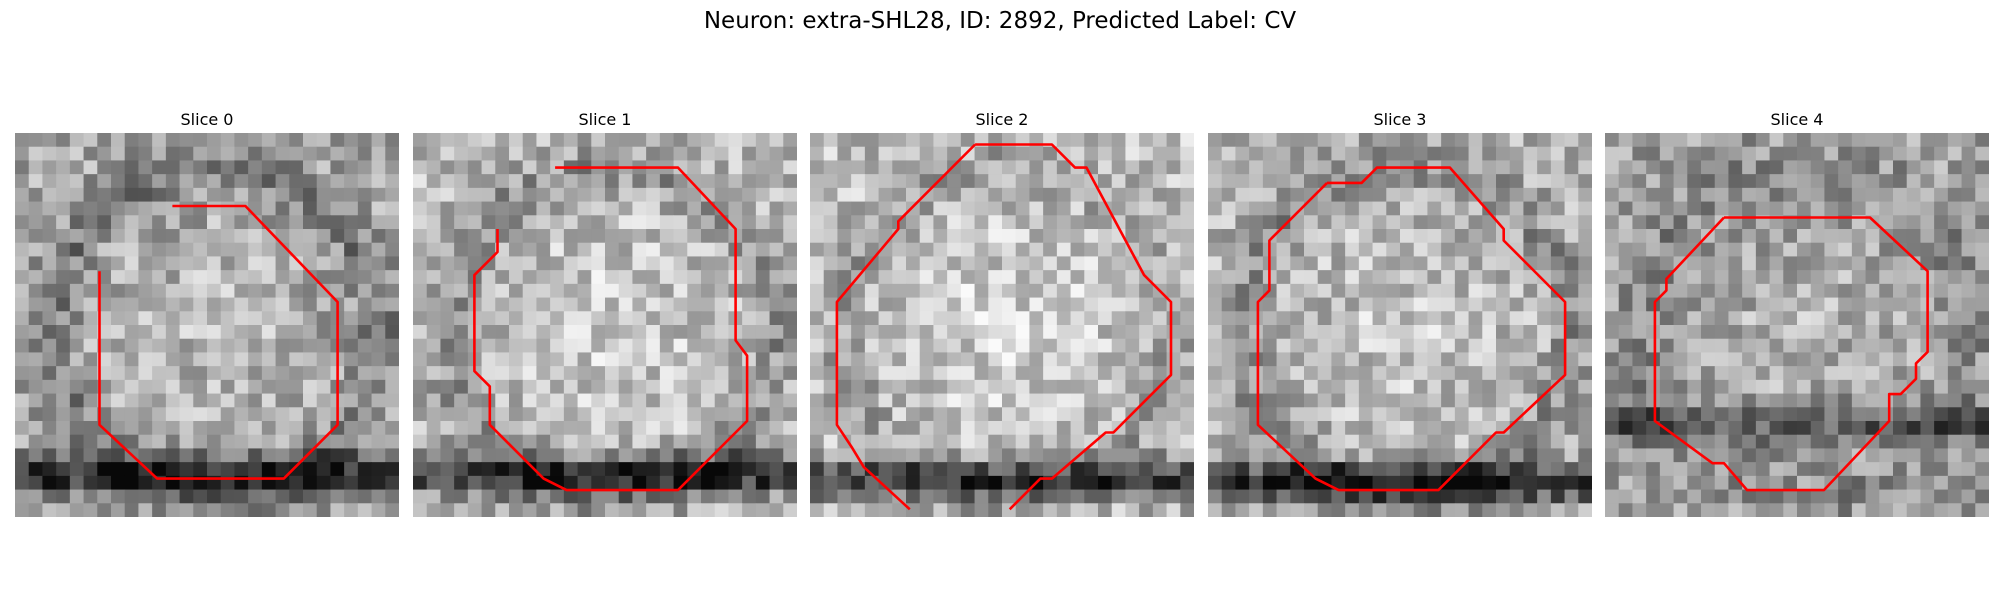 The height and width of the screenshot is (600, 2000). I want to click on slice-title: Slice 3, so click(1400, 119).